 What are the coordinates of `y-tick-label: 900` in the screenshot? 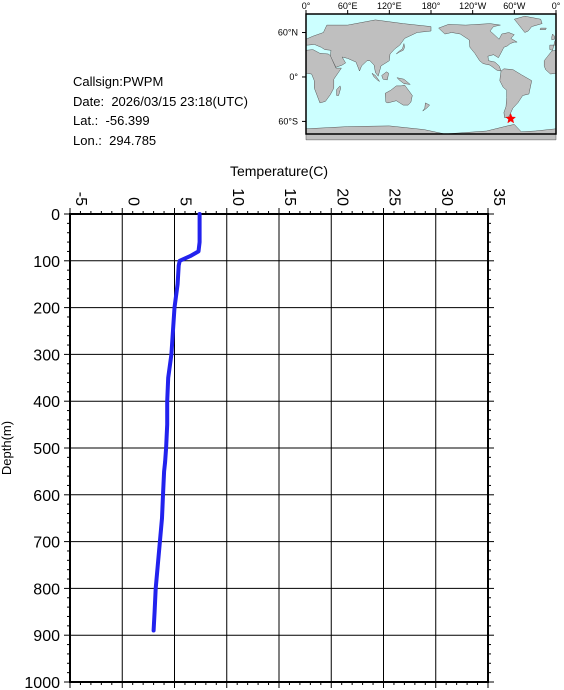 It's located at (46, 636).